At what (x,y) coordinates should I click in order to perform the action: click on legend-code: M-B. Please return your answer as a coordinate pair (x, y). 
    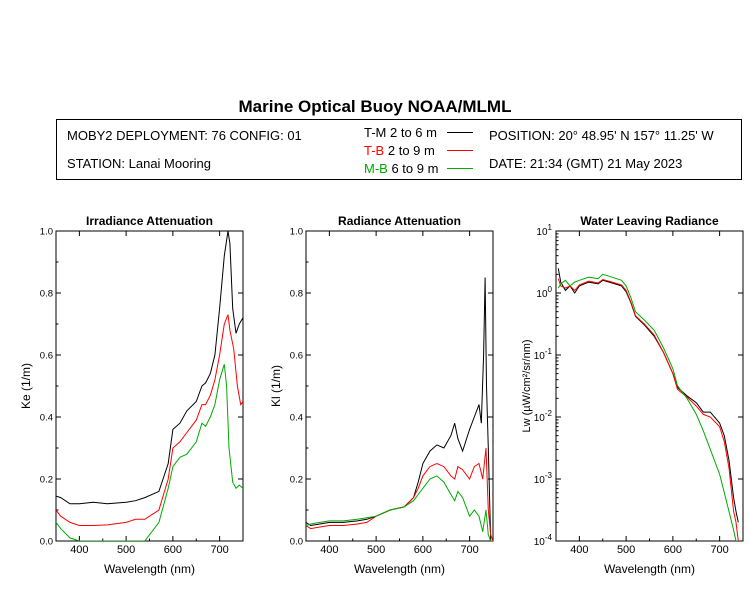
    Looking at the image, I should click on (376, 168).